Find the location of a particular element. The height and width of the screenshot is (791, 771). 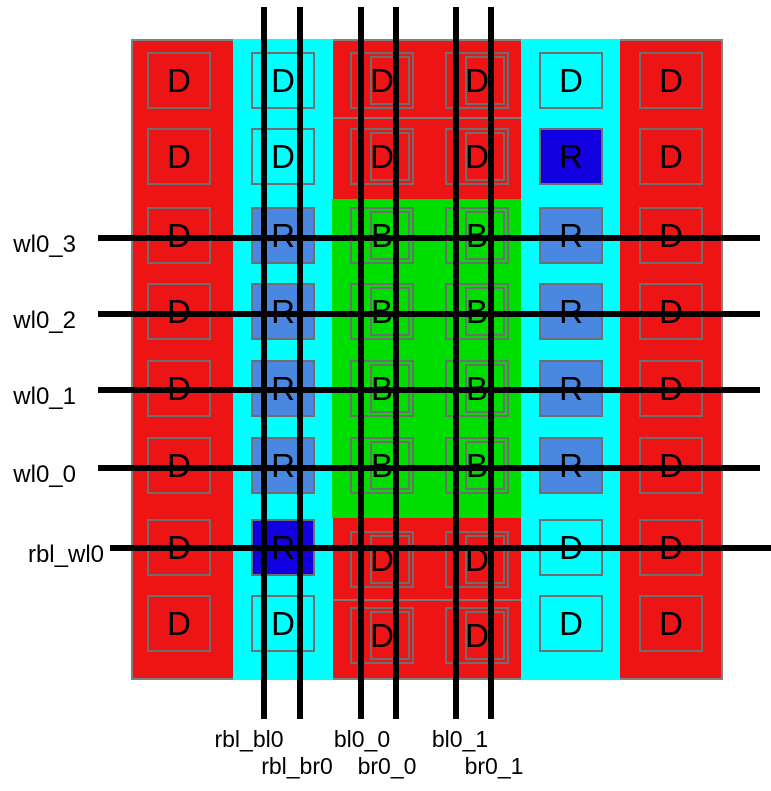

bitline-label: rbl_br0 is located at coordinates (297, 766).